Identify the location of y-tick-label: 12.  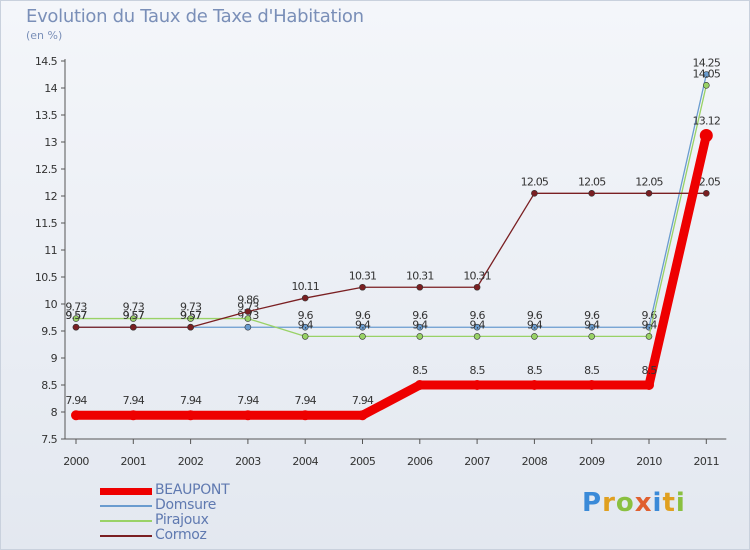
(50, 196).